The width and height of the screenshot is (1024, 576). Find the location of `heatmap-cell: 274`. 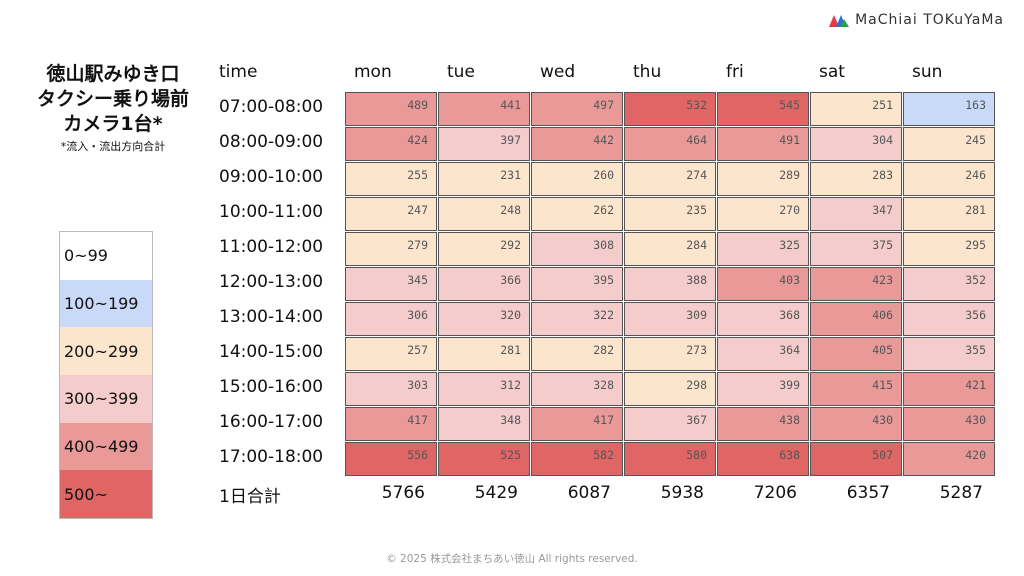

heatmap-cell: 274 is located at coordinates (670, 179).